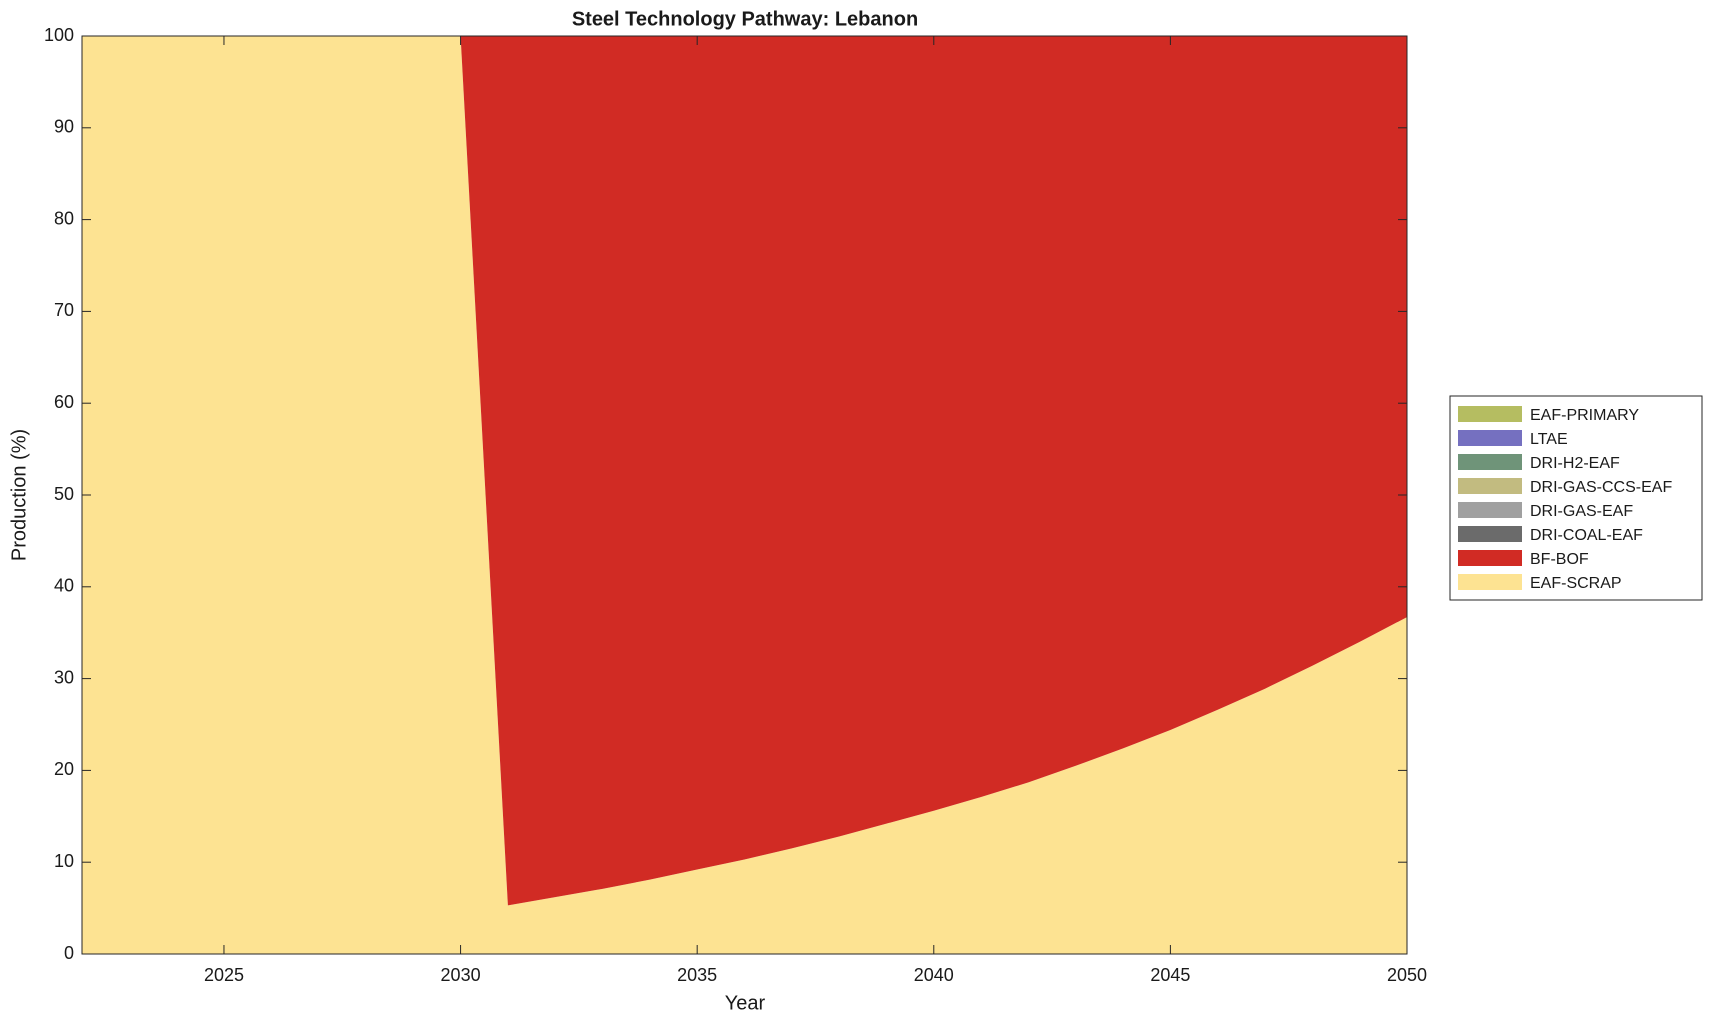  Describe the element at coordinates (1576, 583) in the screenshot. I see `legend-label: EAF-SCRAP` at that location.